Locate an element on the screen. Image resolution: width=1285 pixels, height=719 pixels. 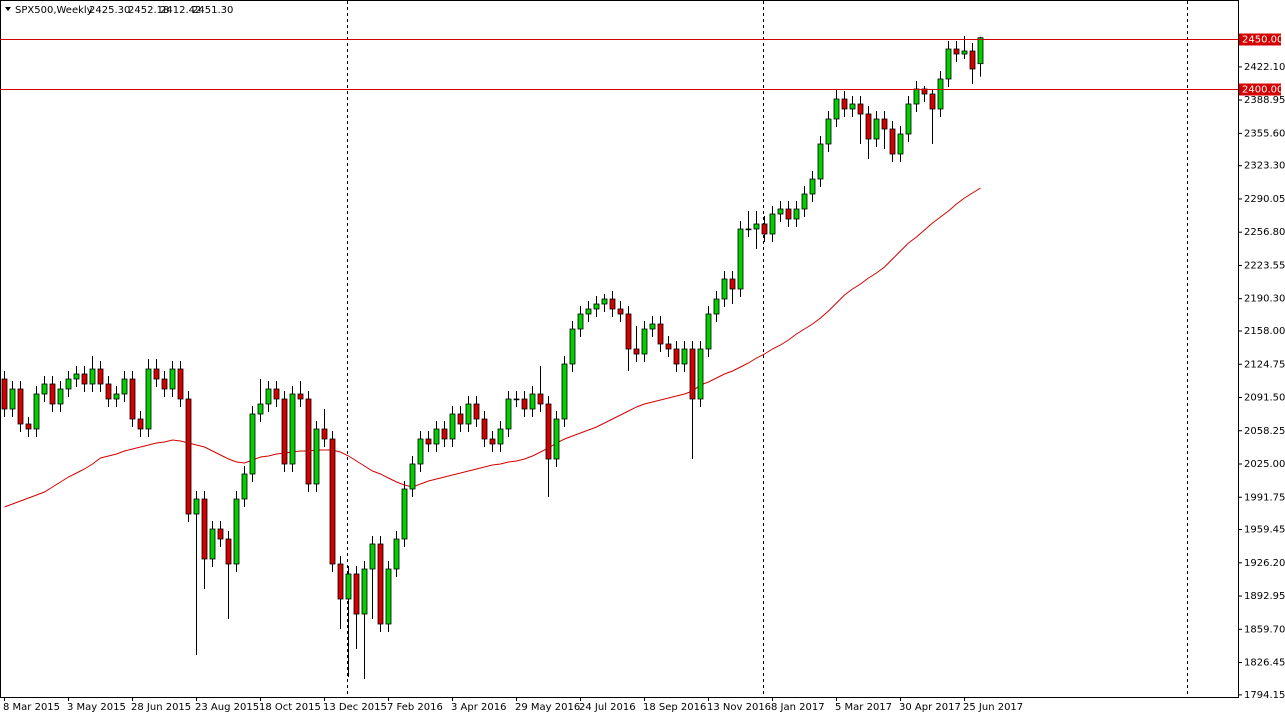
y-tick-label: 2091.50 is located at coordinates (1264, 398).